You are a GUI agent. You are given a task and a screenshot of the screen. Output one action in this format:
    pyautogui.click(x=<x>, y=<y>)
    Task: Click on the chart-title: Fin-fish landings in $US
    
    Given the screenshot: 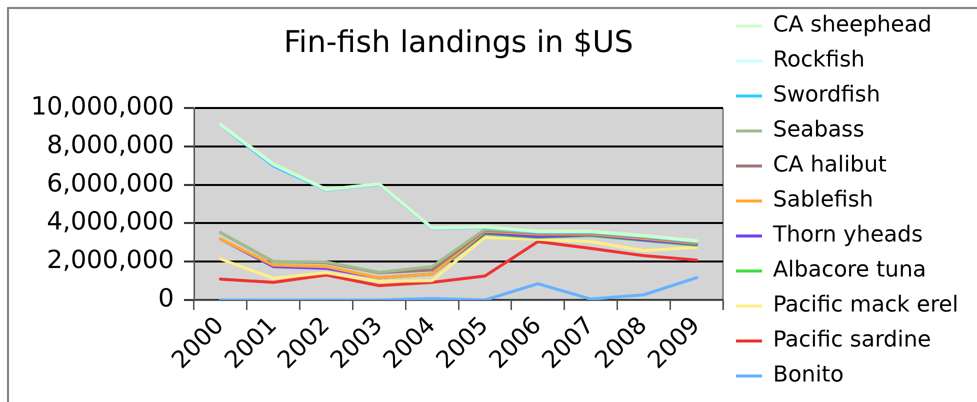 What is the action you would take?
    pyautogui.click(x=459, y=42)
    